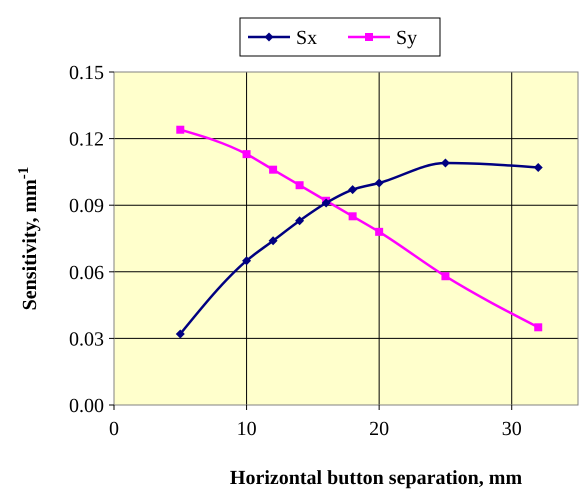 This screenshot has width=580, height=496. I want to click on y-tick-label: 0.03, so click(86, 339).